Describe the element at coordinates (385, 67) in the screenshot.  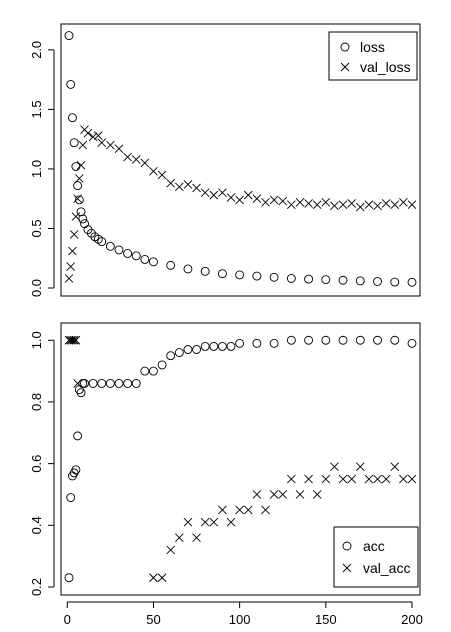
I see `legend-label-val-loss: val_loss` at that location.